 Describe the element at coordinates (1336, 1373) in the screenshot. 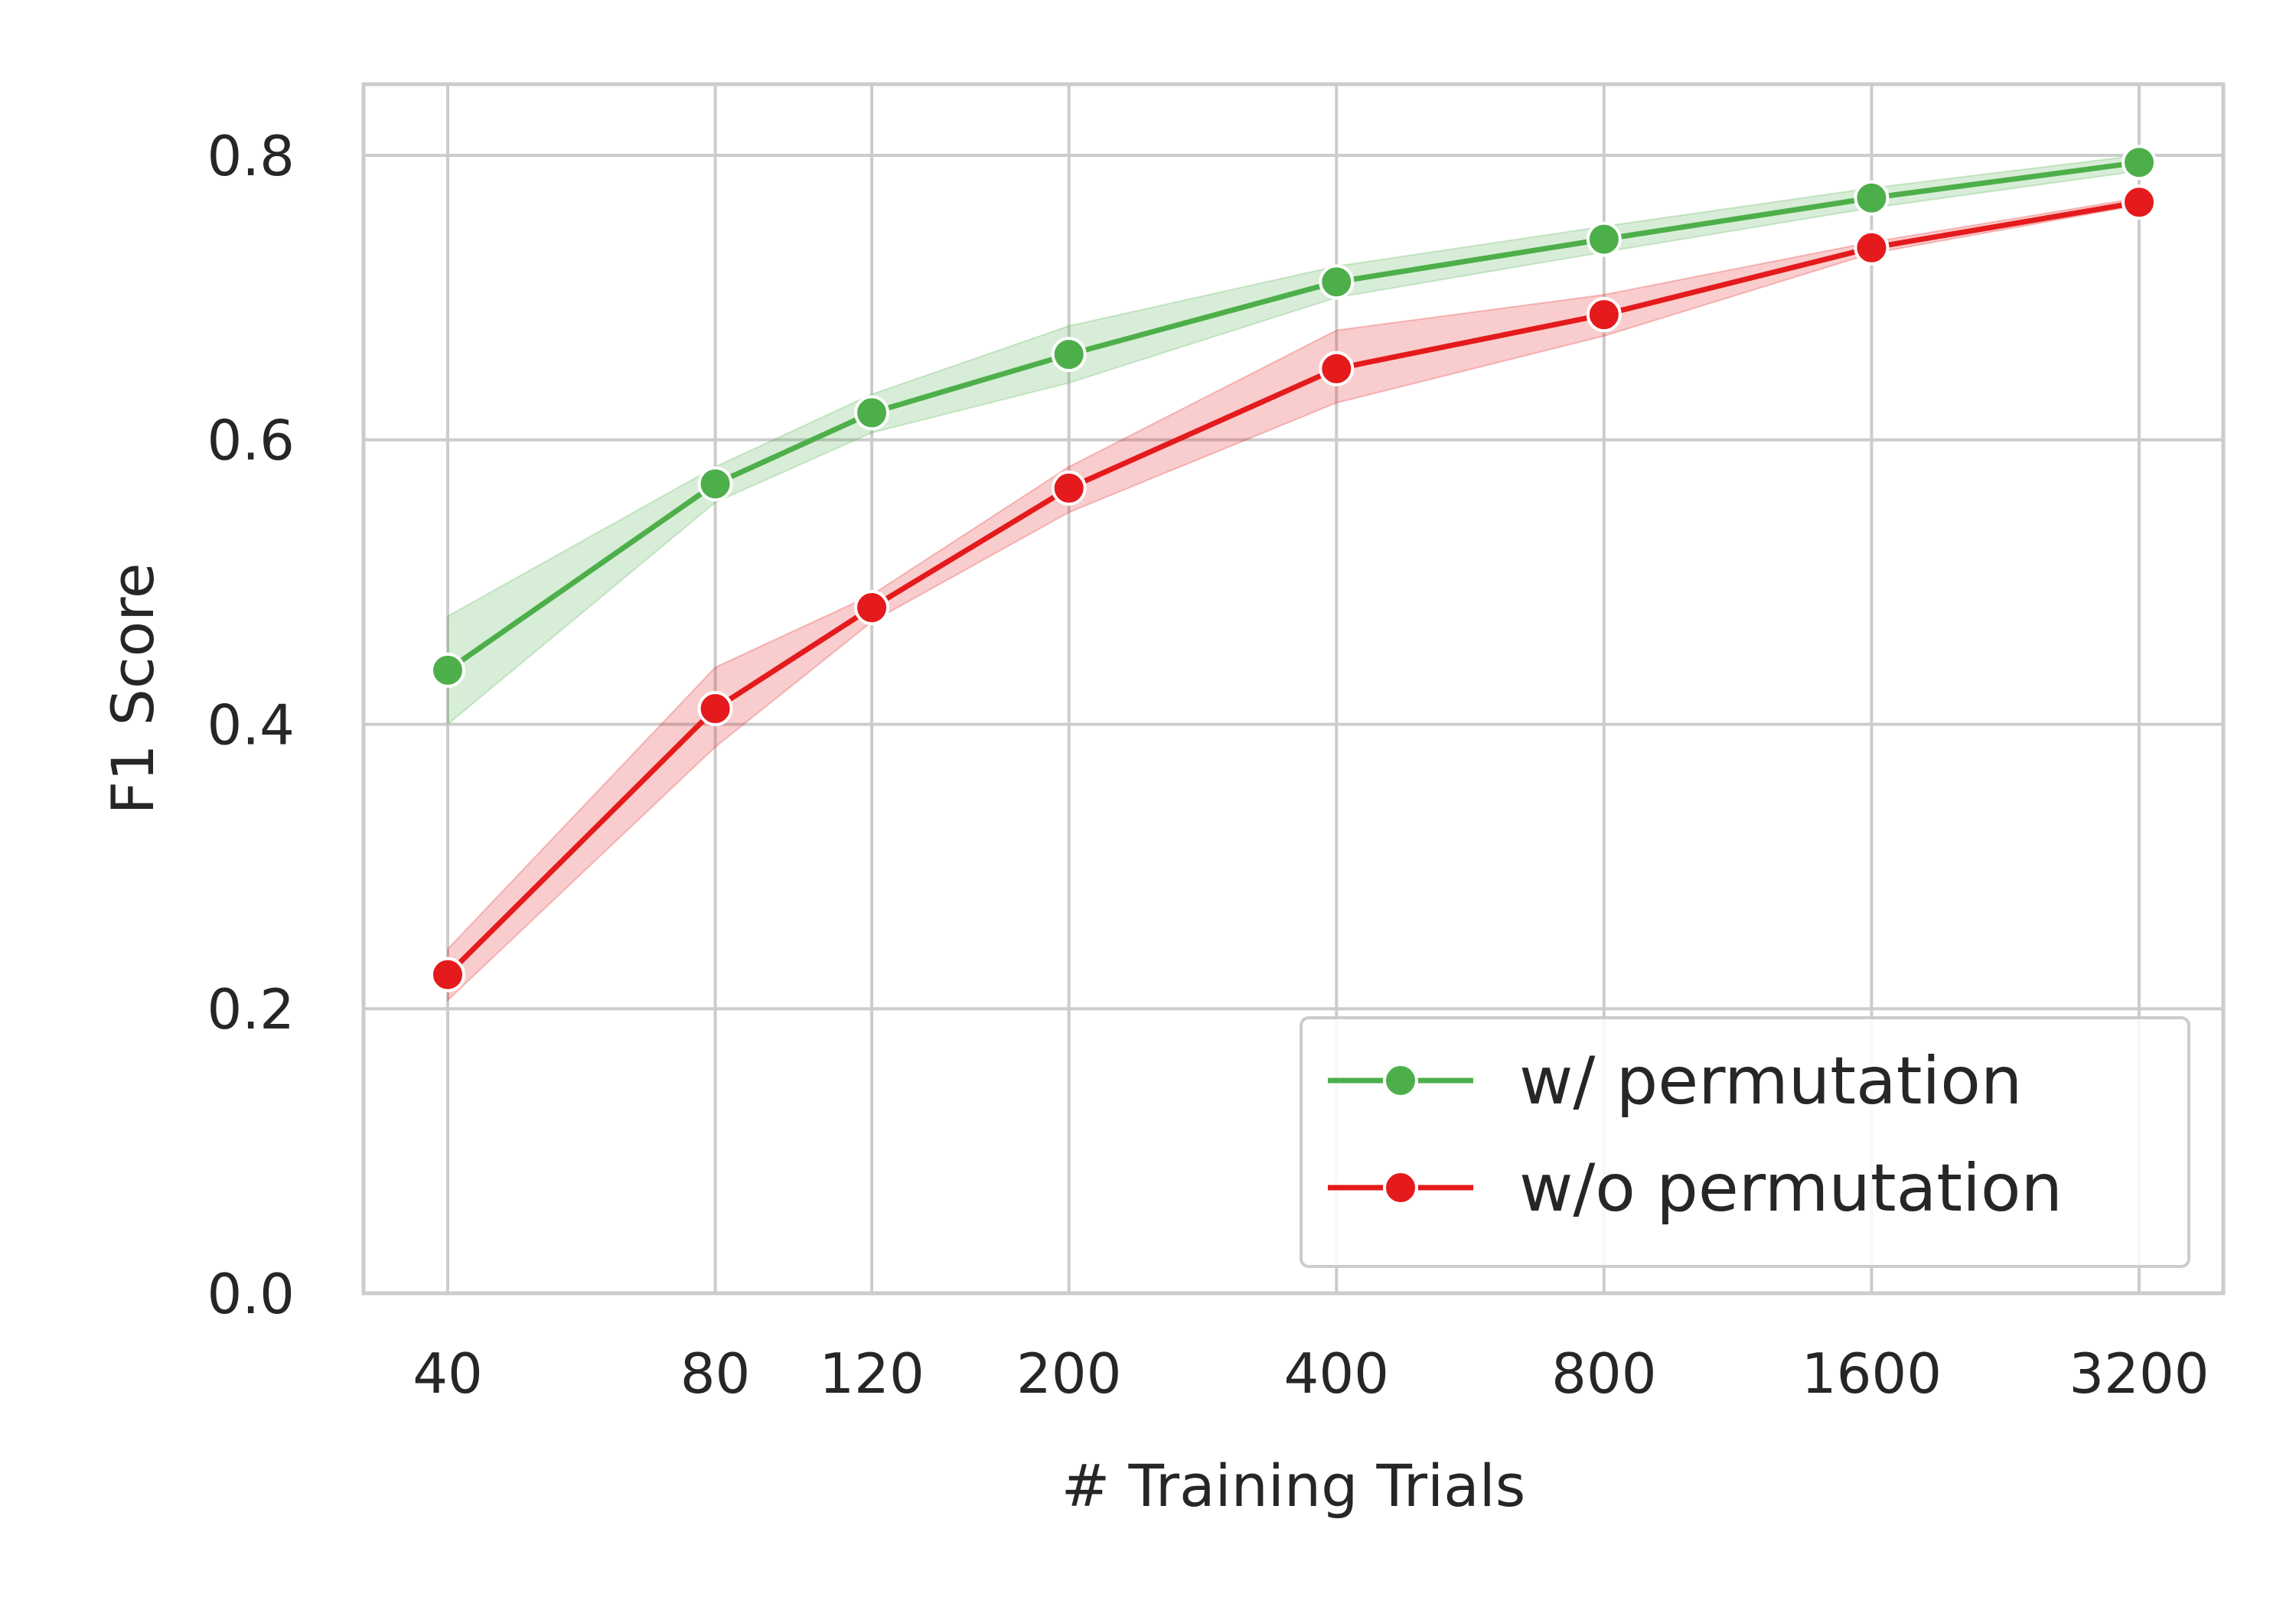

I see `x-tick-label: 400` at that location.